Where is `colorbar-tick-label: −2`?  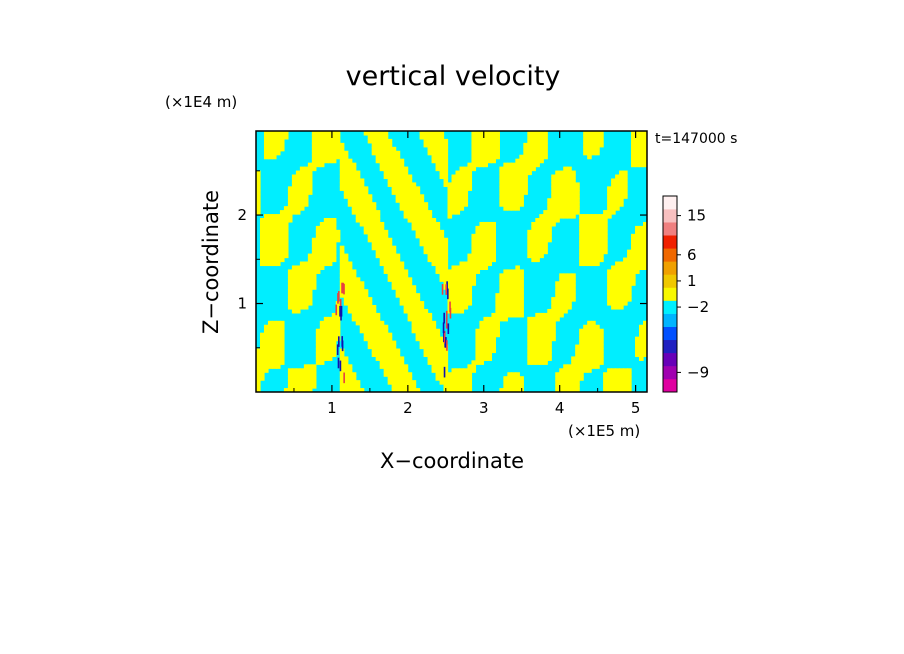 colorbar-tick-label: −2 is located at coordinates (698, 307).